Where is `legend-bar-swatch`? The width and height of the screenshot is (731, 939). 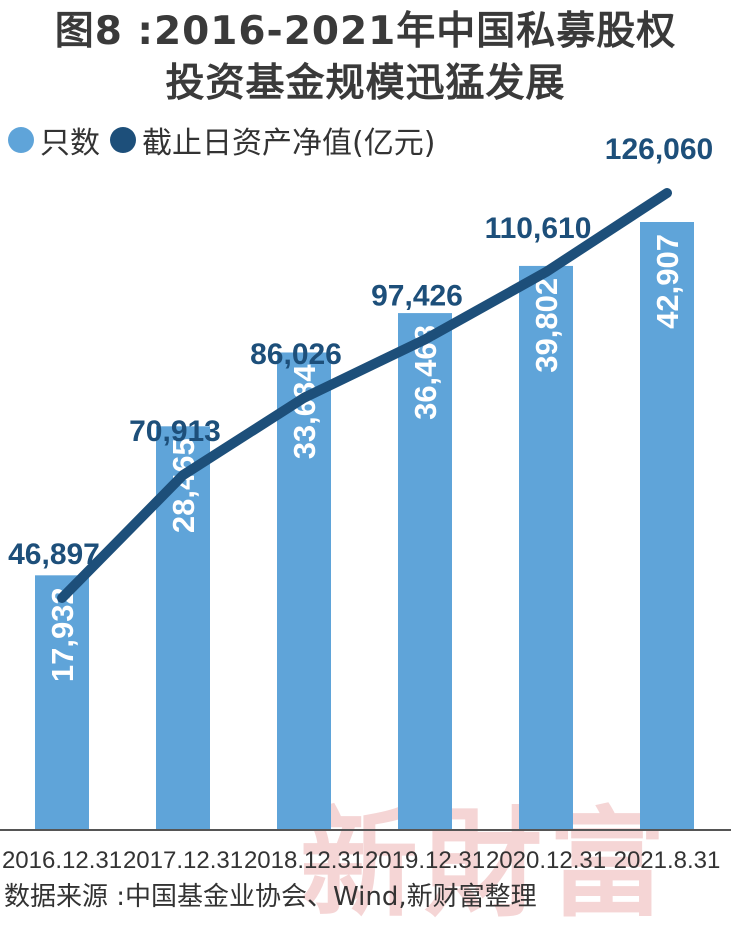 legend-bar-swatch is located at coordinates (21, 140).